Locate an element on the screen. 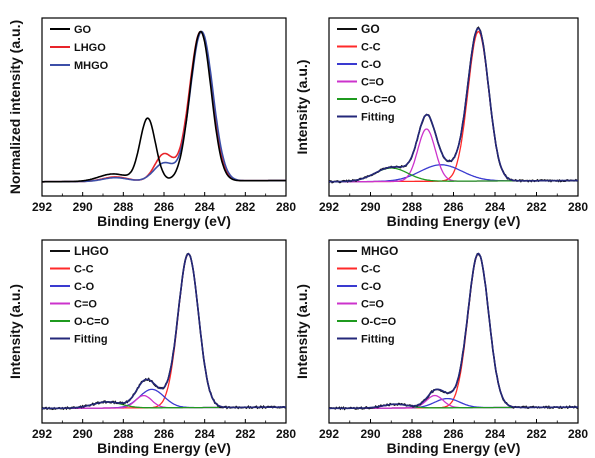 The image size is (595, 458). legend: GO C-C C-O C=O O-C=O Fitting is located at coordinates (367, 73).